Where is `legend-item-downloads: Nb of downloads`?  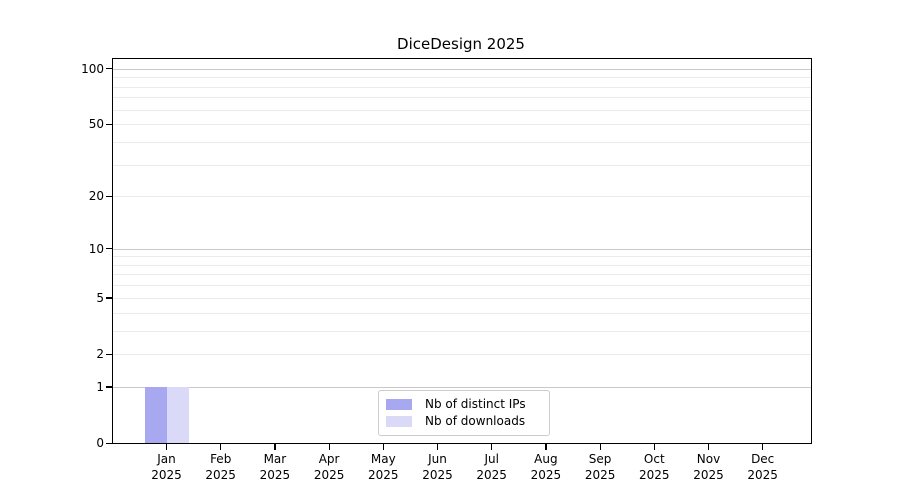 legend-item-downloads: Nb of downloads is located at coordinates (464, 421).